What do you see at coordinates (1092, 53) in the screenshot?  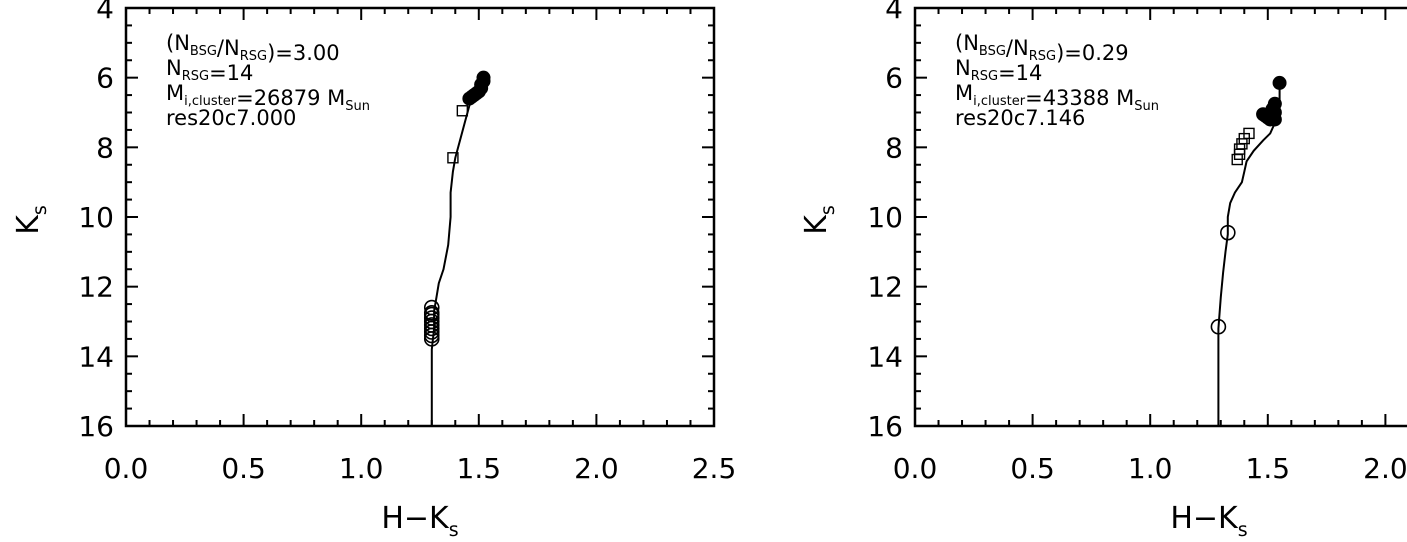 I see `annotation-text: )=0.29` at bounding box center [1092, 53].